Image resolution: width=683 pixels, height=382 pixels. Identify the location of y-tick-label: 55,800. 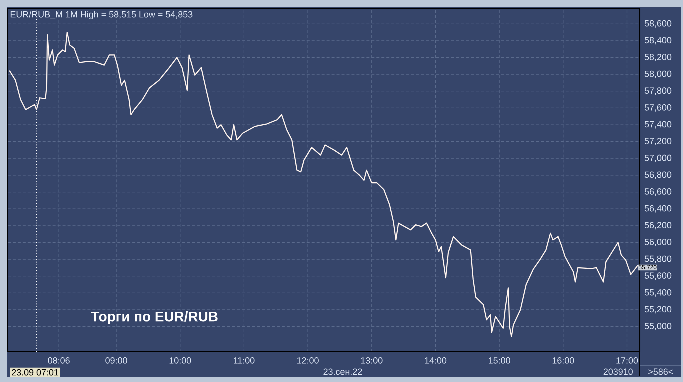
(658, 260).